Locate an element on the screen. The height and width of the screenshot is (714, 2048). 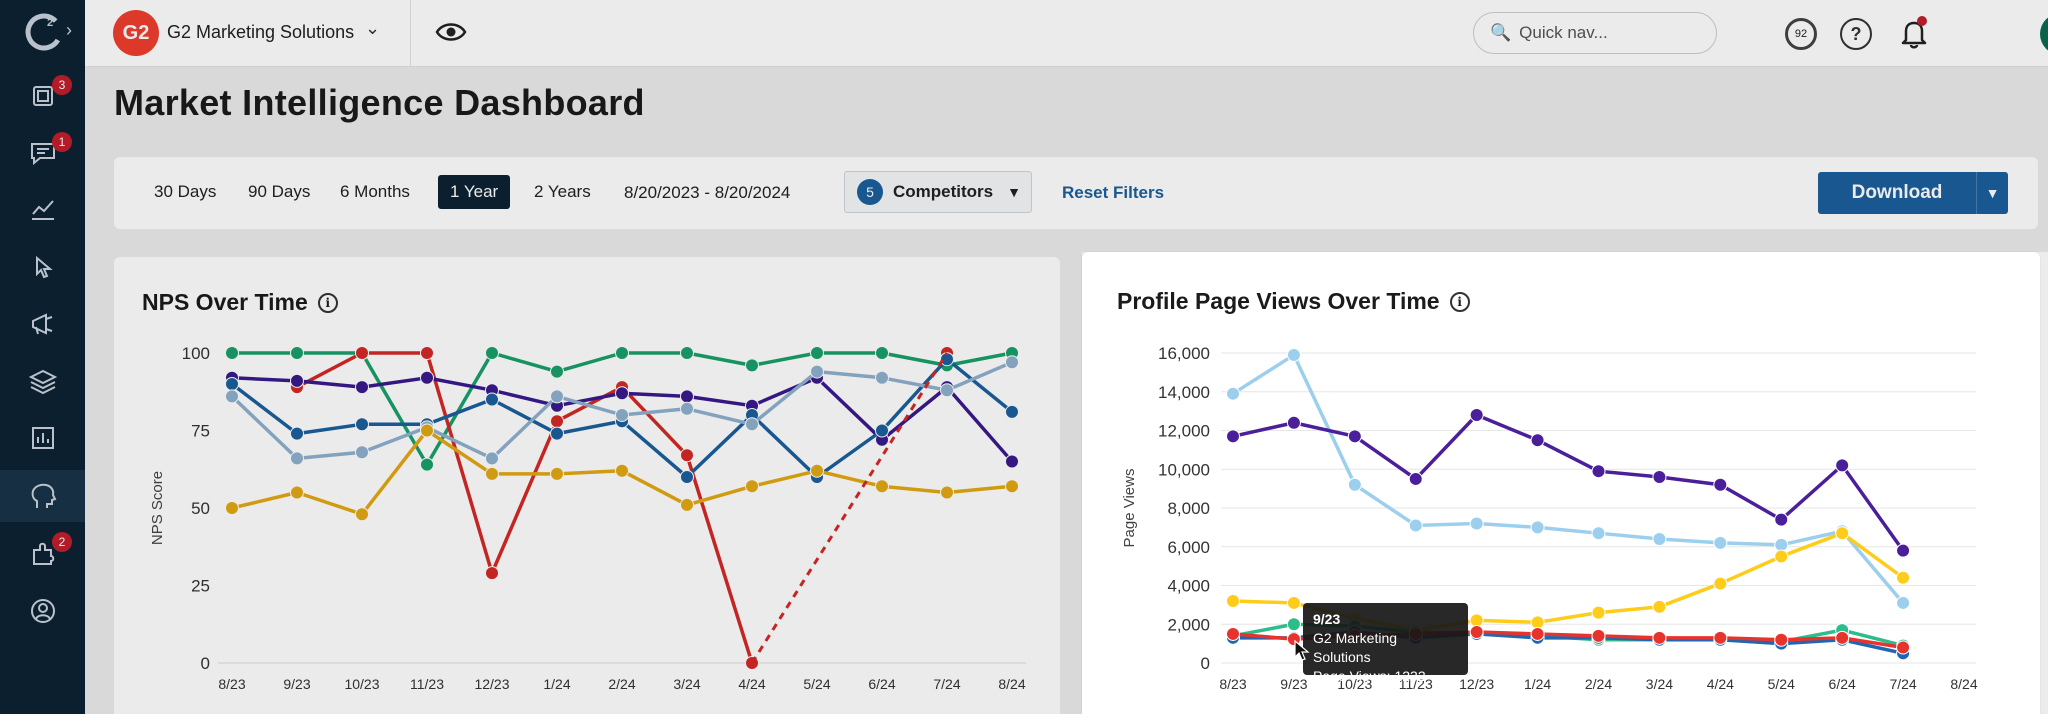
download-options-chevron-icon: ▼ is located at coordinates (1992, 193).